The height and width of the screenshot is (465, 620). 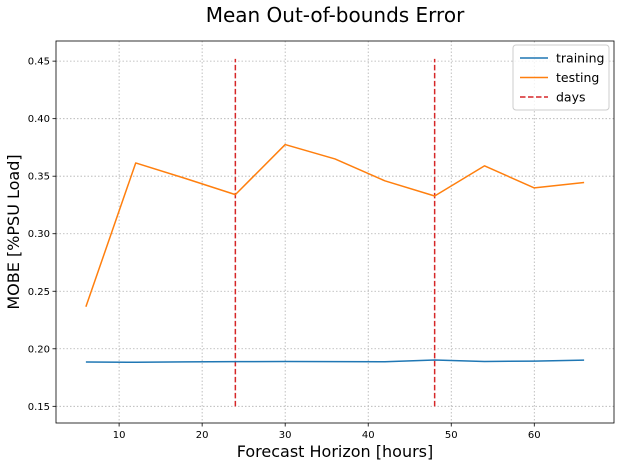 I want to click on x-axis-ticks: 10 20 30 40 50 60, so click(x=327, y=432).